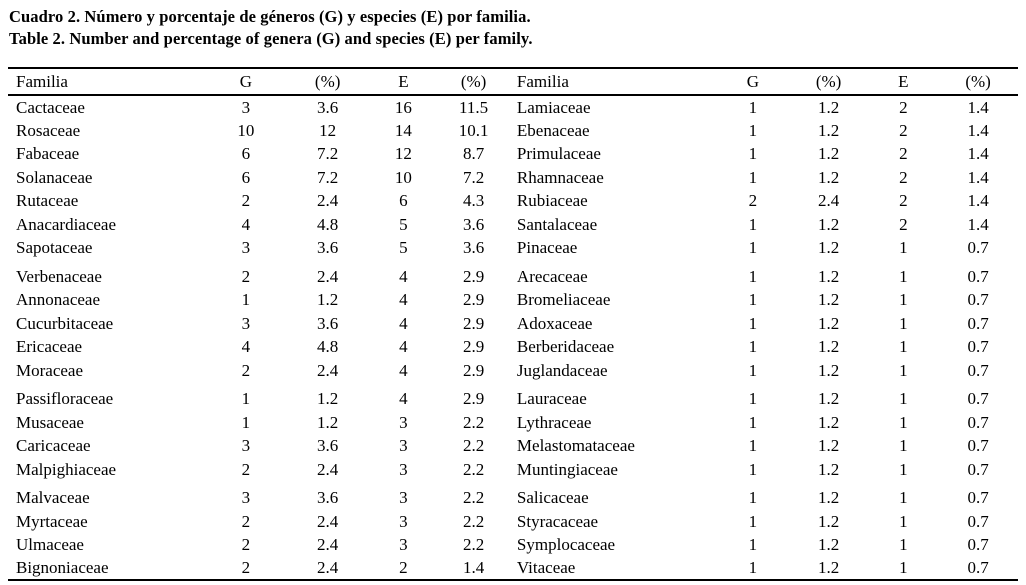 This screenshot has width=1026, height=585. I want to click on family-cell: Styracaceae, so click(557, 521).